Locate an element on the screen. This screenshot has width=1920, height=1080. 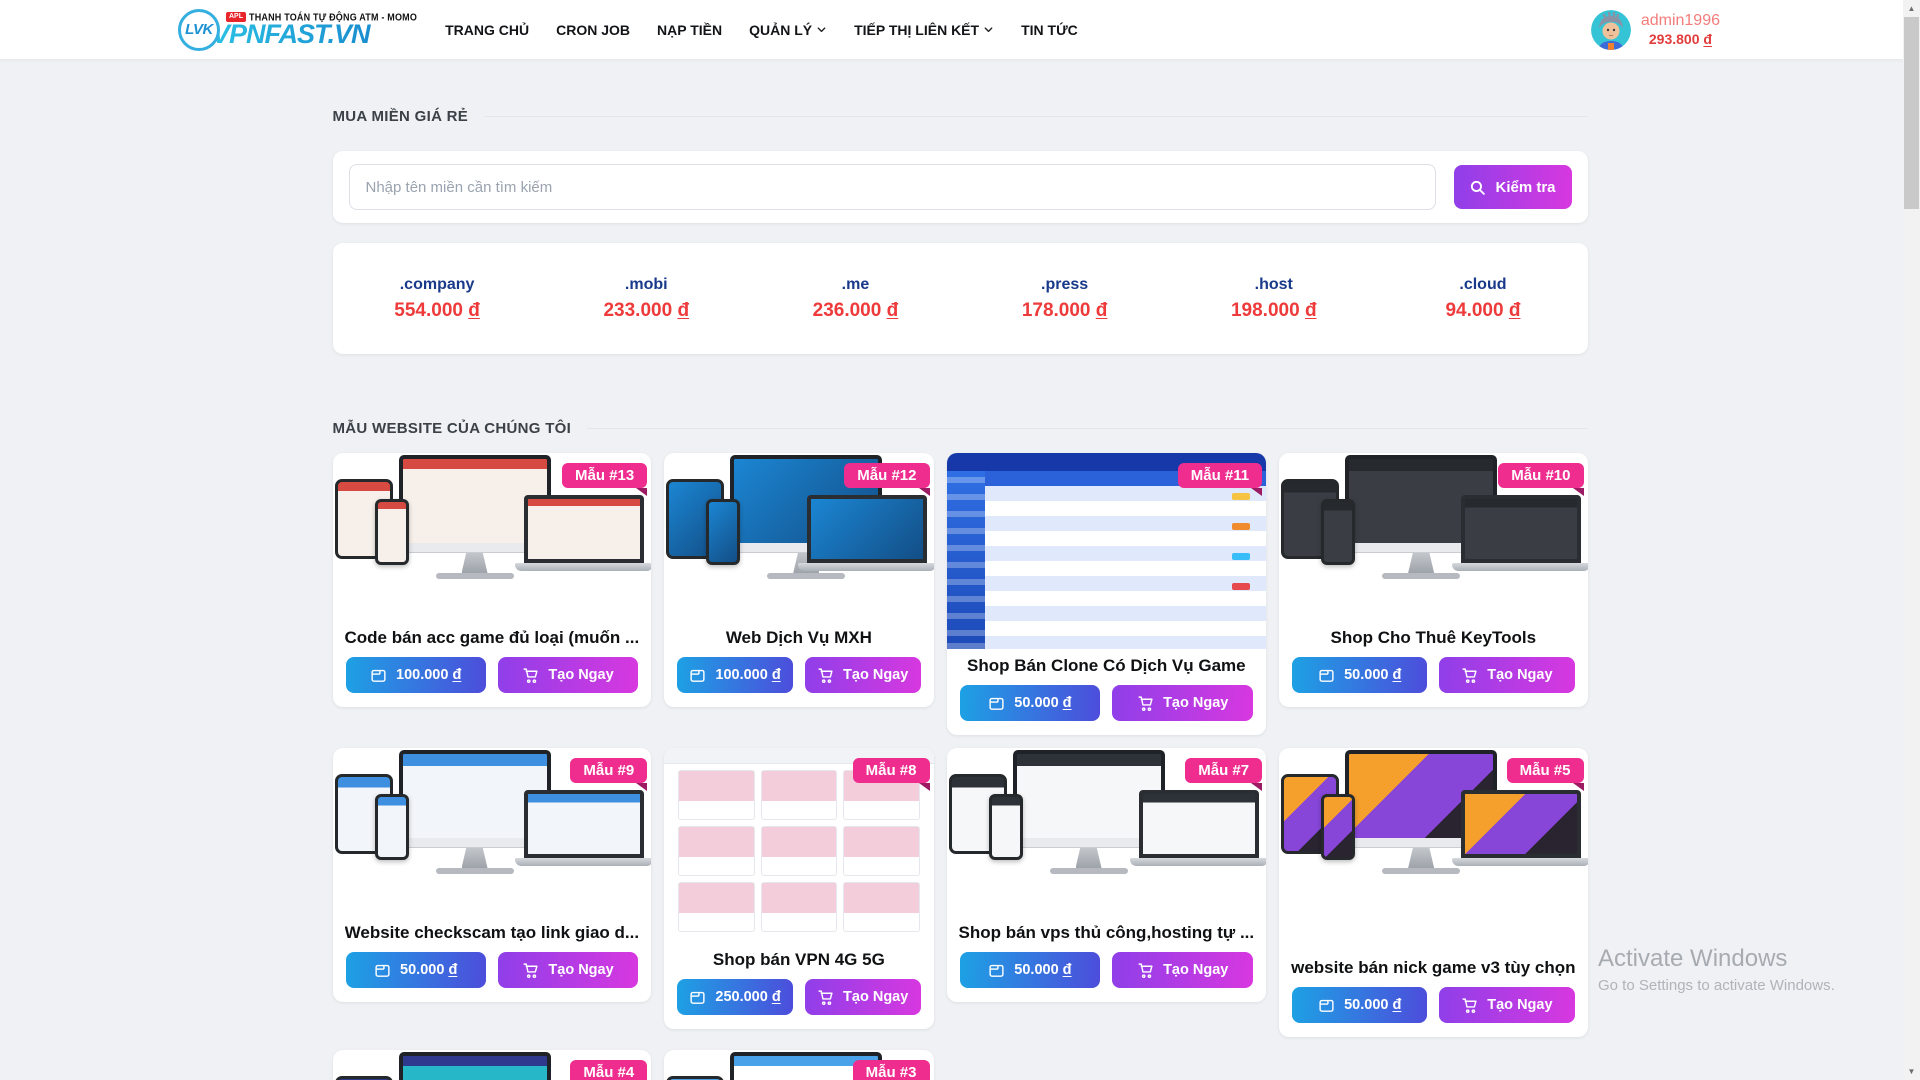
nav-item-affiliate: TIẾP THỊ LIÊN KẾT is located at coordinates (924, 30).